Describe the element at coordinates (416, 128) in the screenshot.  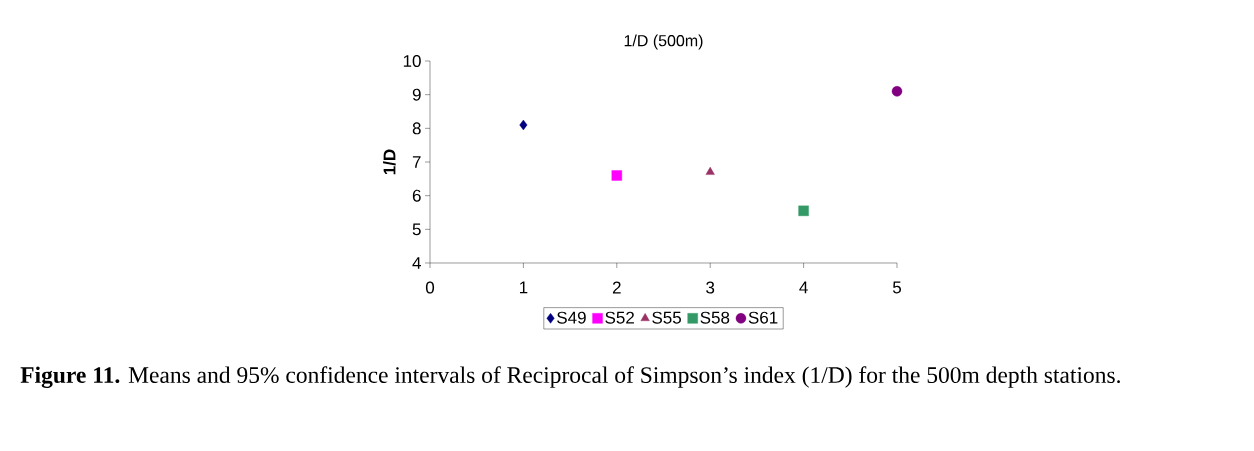
I see `y-tick-label: 8` at that location.